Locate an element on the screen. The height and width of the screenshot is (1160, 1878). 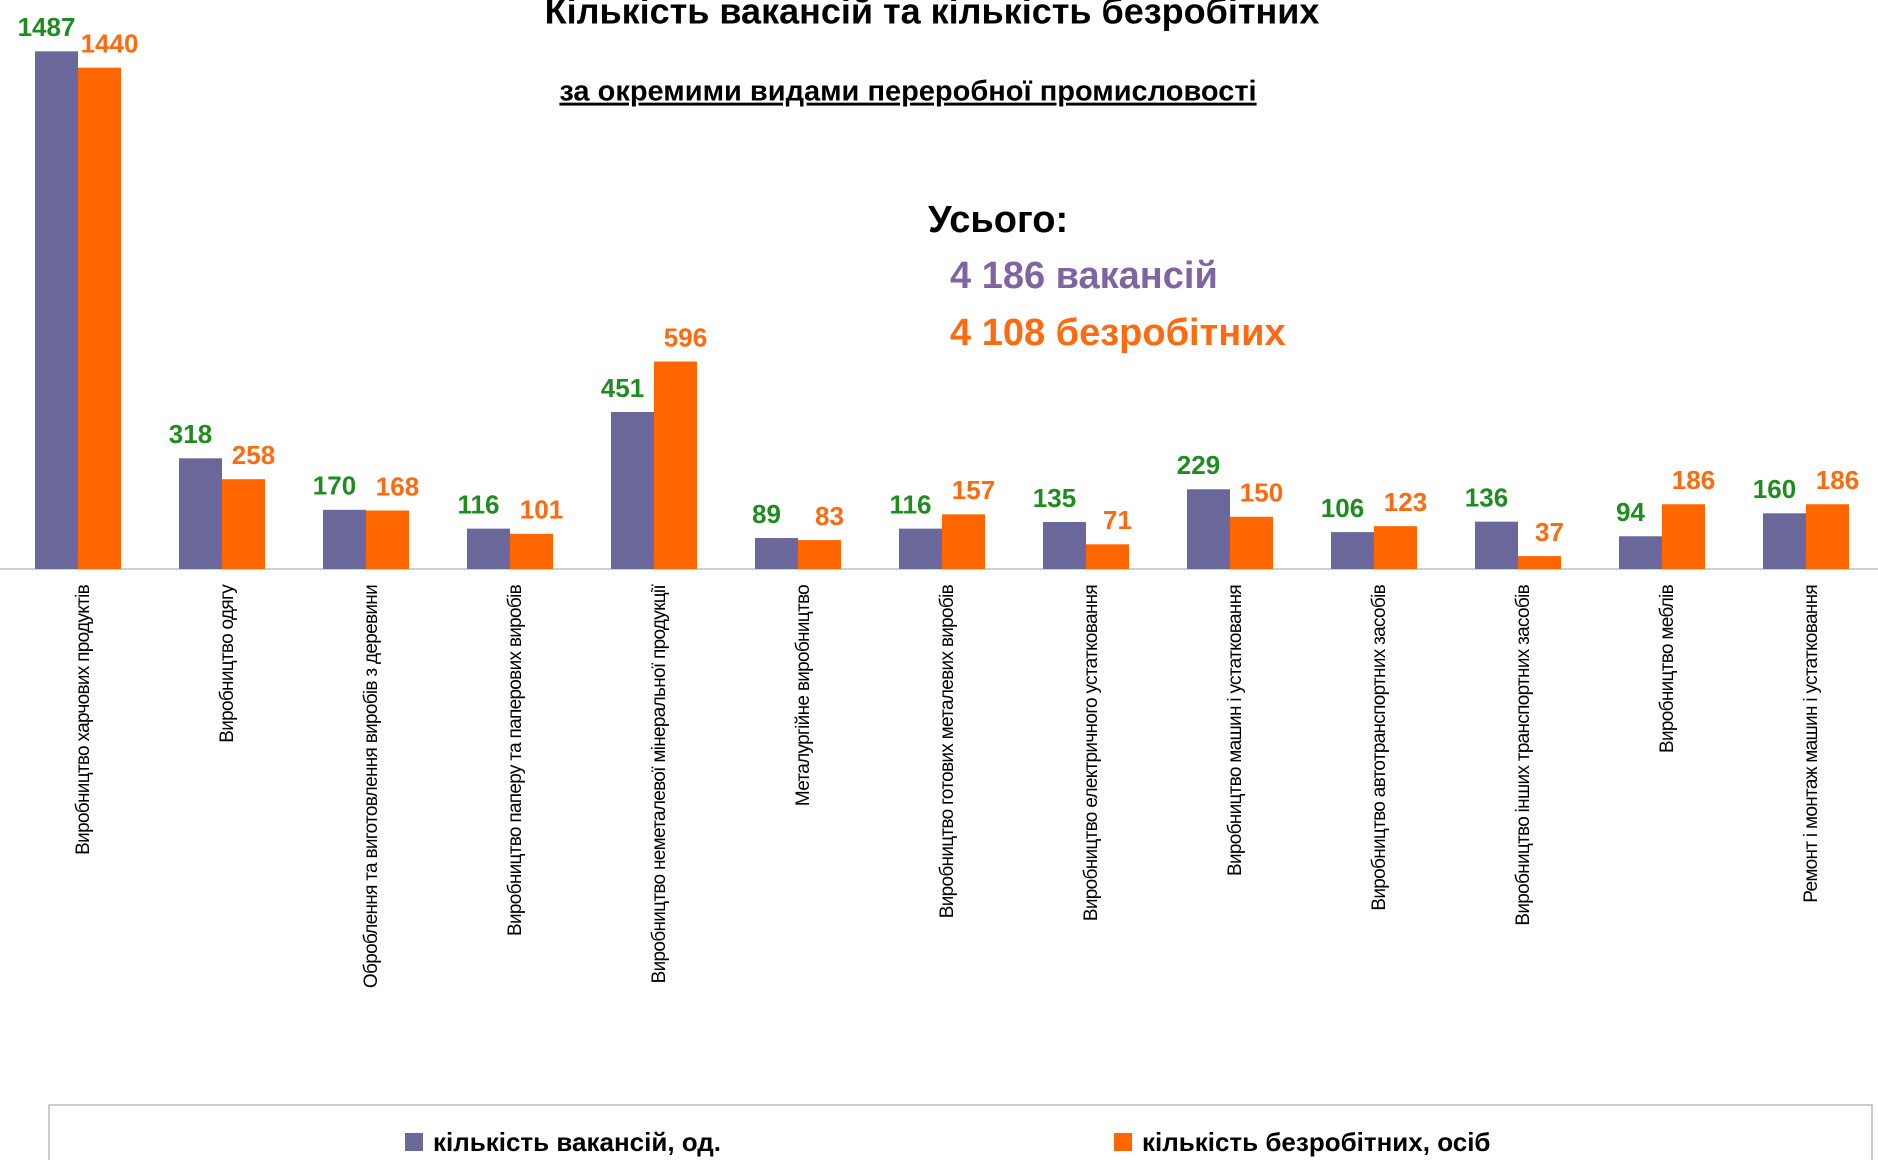
x-tick-label: Виробництво паперу та паперових виробів is located at coordinates (515, 760).